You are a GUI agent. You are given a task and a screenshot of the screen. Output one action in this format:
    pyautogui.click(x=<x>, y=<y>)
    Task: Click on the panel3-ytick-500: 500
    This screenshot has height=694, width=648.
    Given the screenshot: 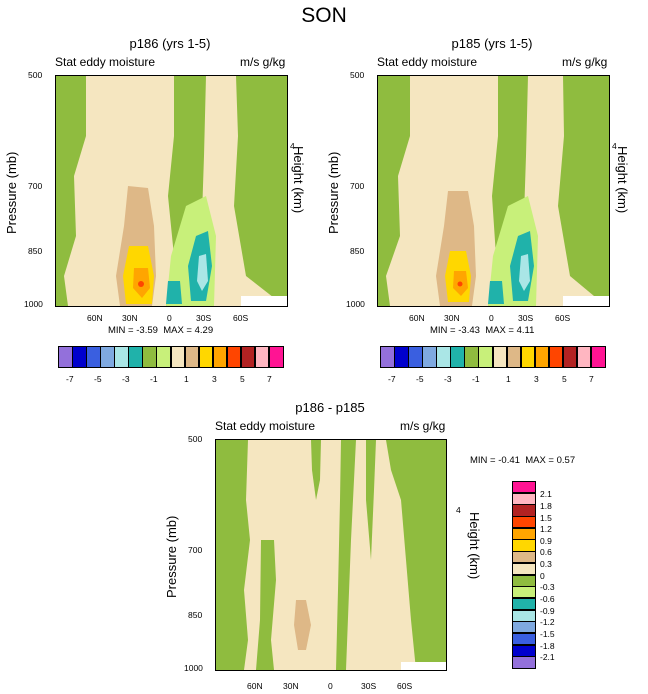 What is the action you would take?
    pyautogui.click(x=195, y=439)
    